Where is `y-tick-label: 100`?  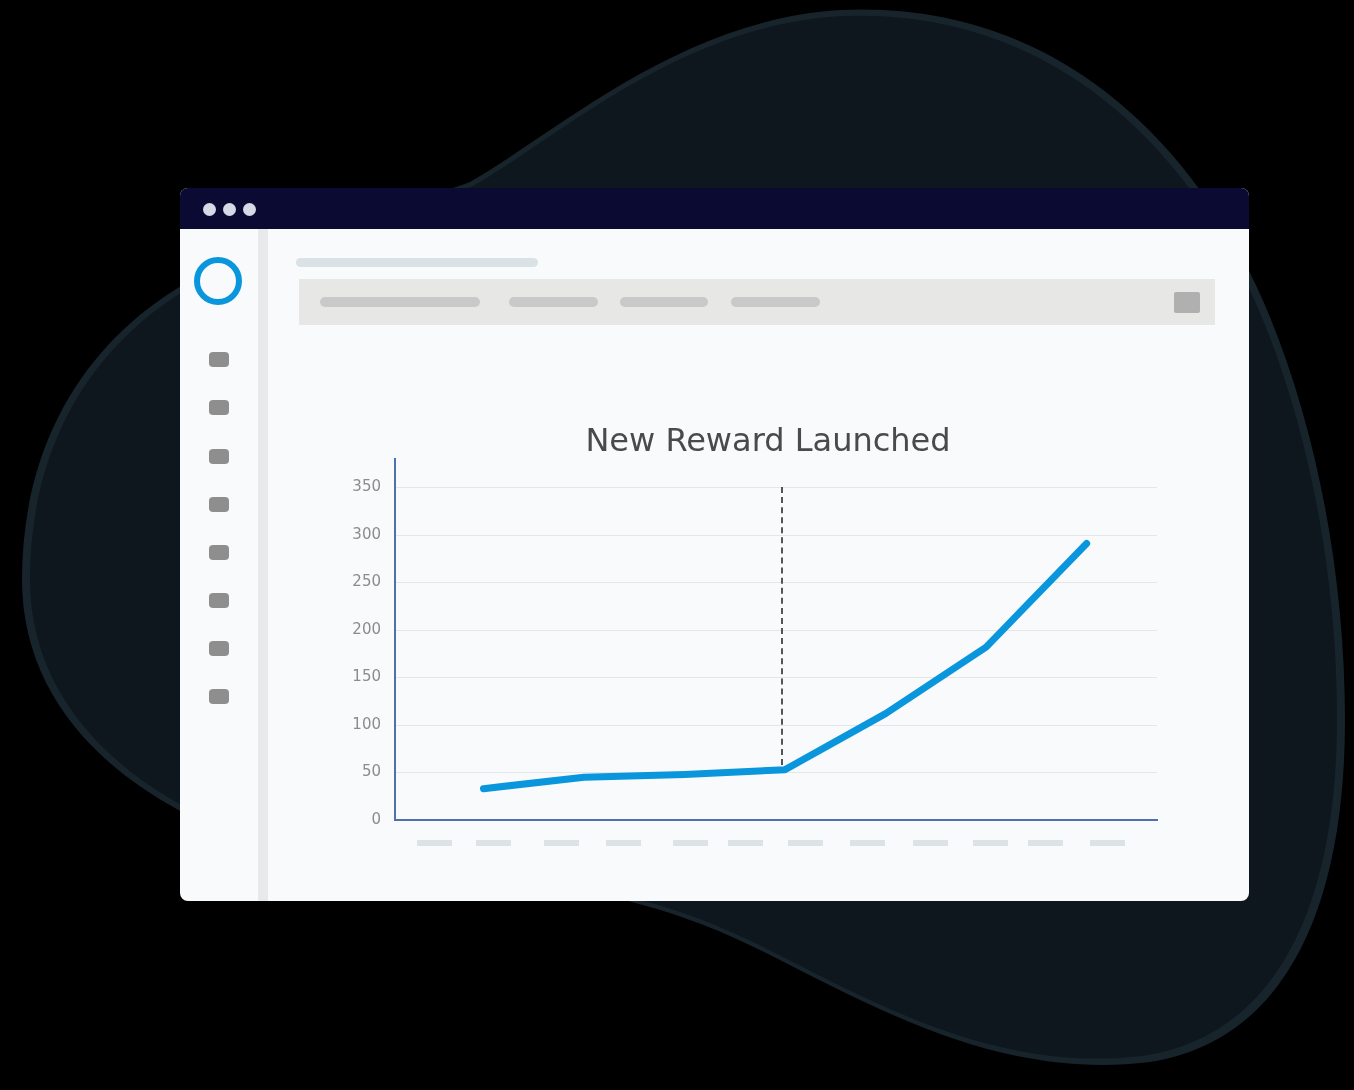
y-tick-label: 100 is located at coordinates (366, 723).